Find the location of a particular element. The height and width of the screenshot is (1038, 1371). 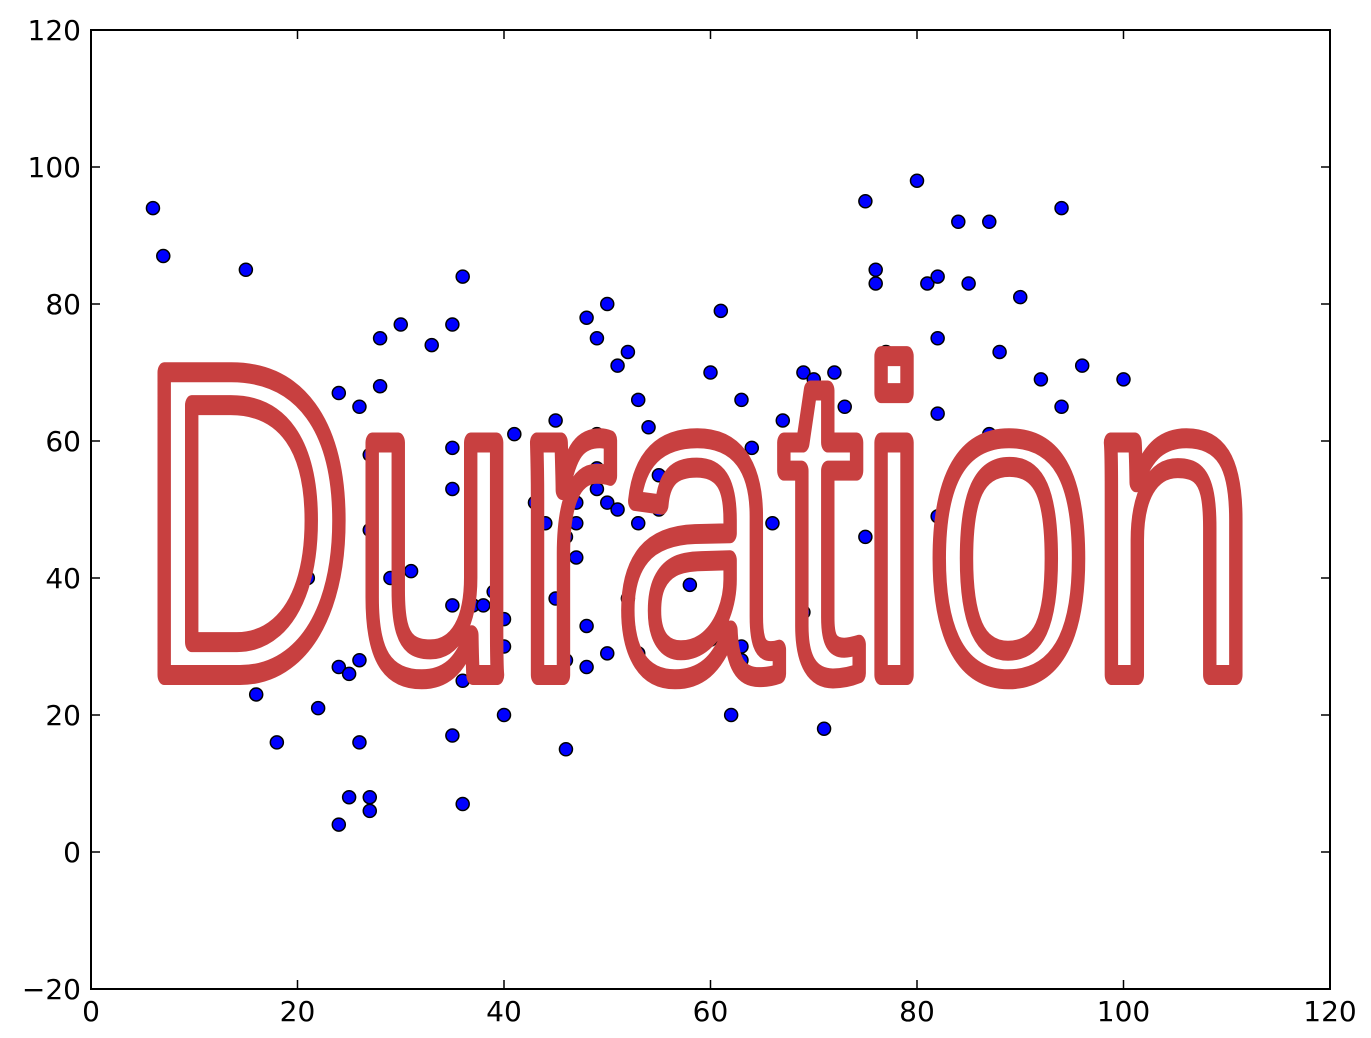

y-tick-label: 40 is located at coordinates (63, 578).